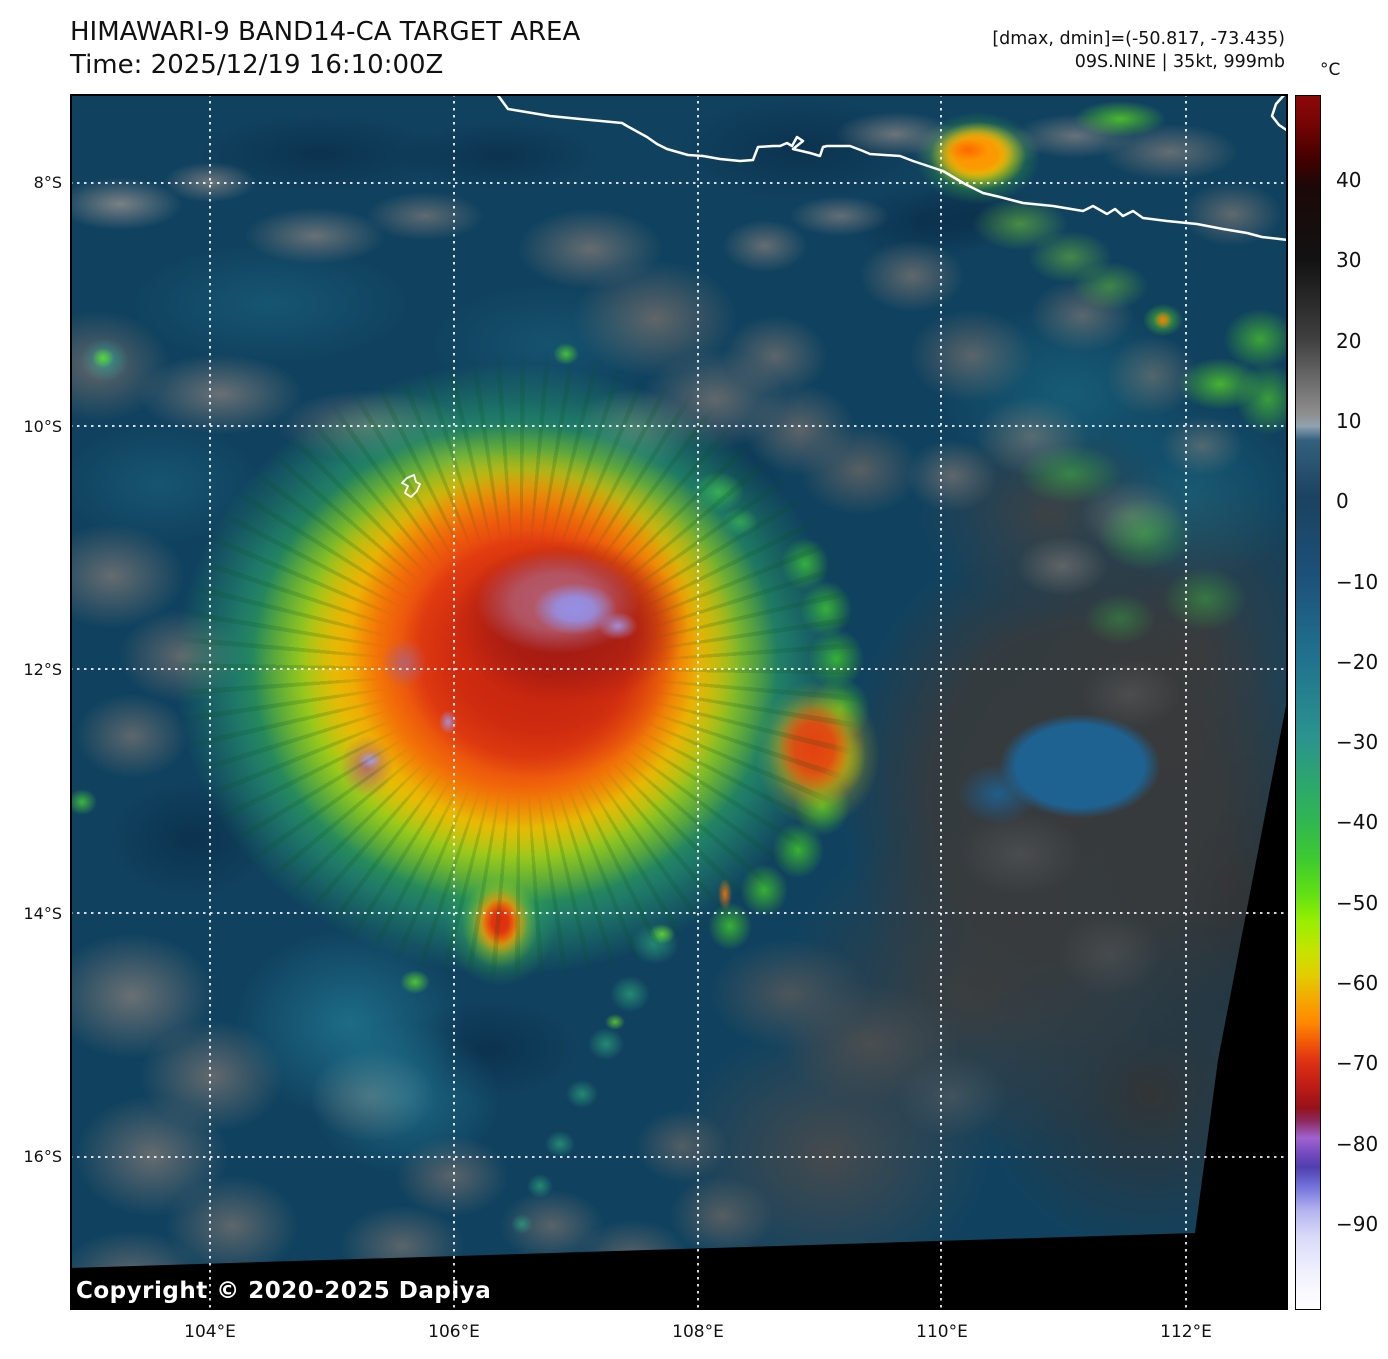  What do you see at coordinates (42, 1156) in the screenshot?
I see `lat-tick-label: 16°S` at bounding box center [42, 1156].